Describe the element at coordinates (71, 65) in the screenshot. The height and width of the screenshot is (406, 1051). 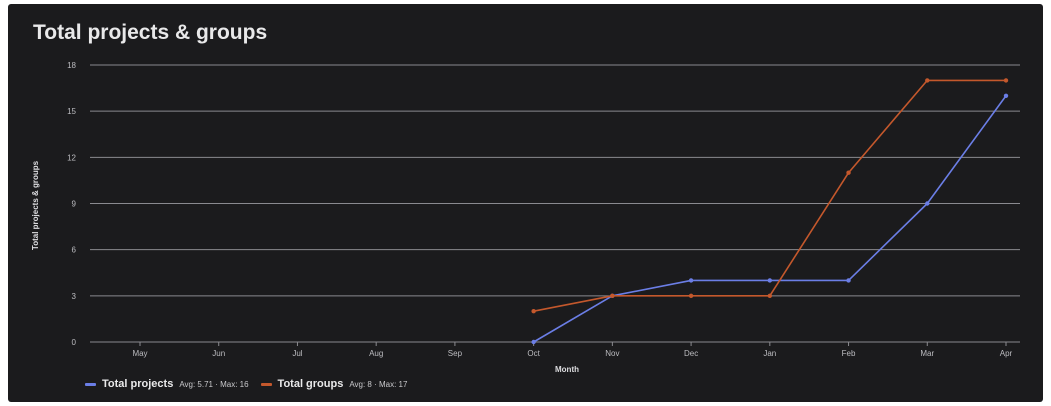
I see `y-tick-label: 18` at that location.